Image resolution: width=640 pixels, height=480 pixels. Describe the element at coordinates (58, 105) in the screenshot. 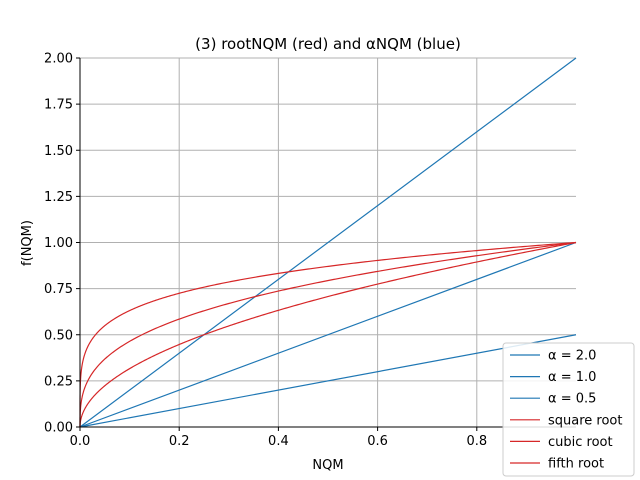

I see `y-tick-label: 1.75` at that location.